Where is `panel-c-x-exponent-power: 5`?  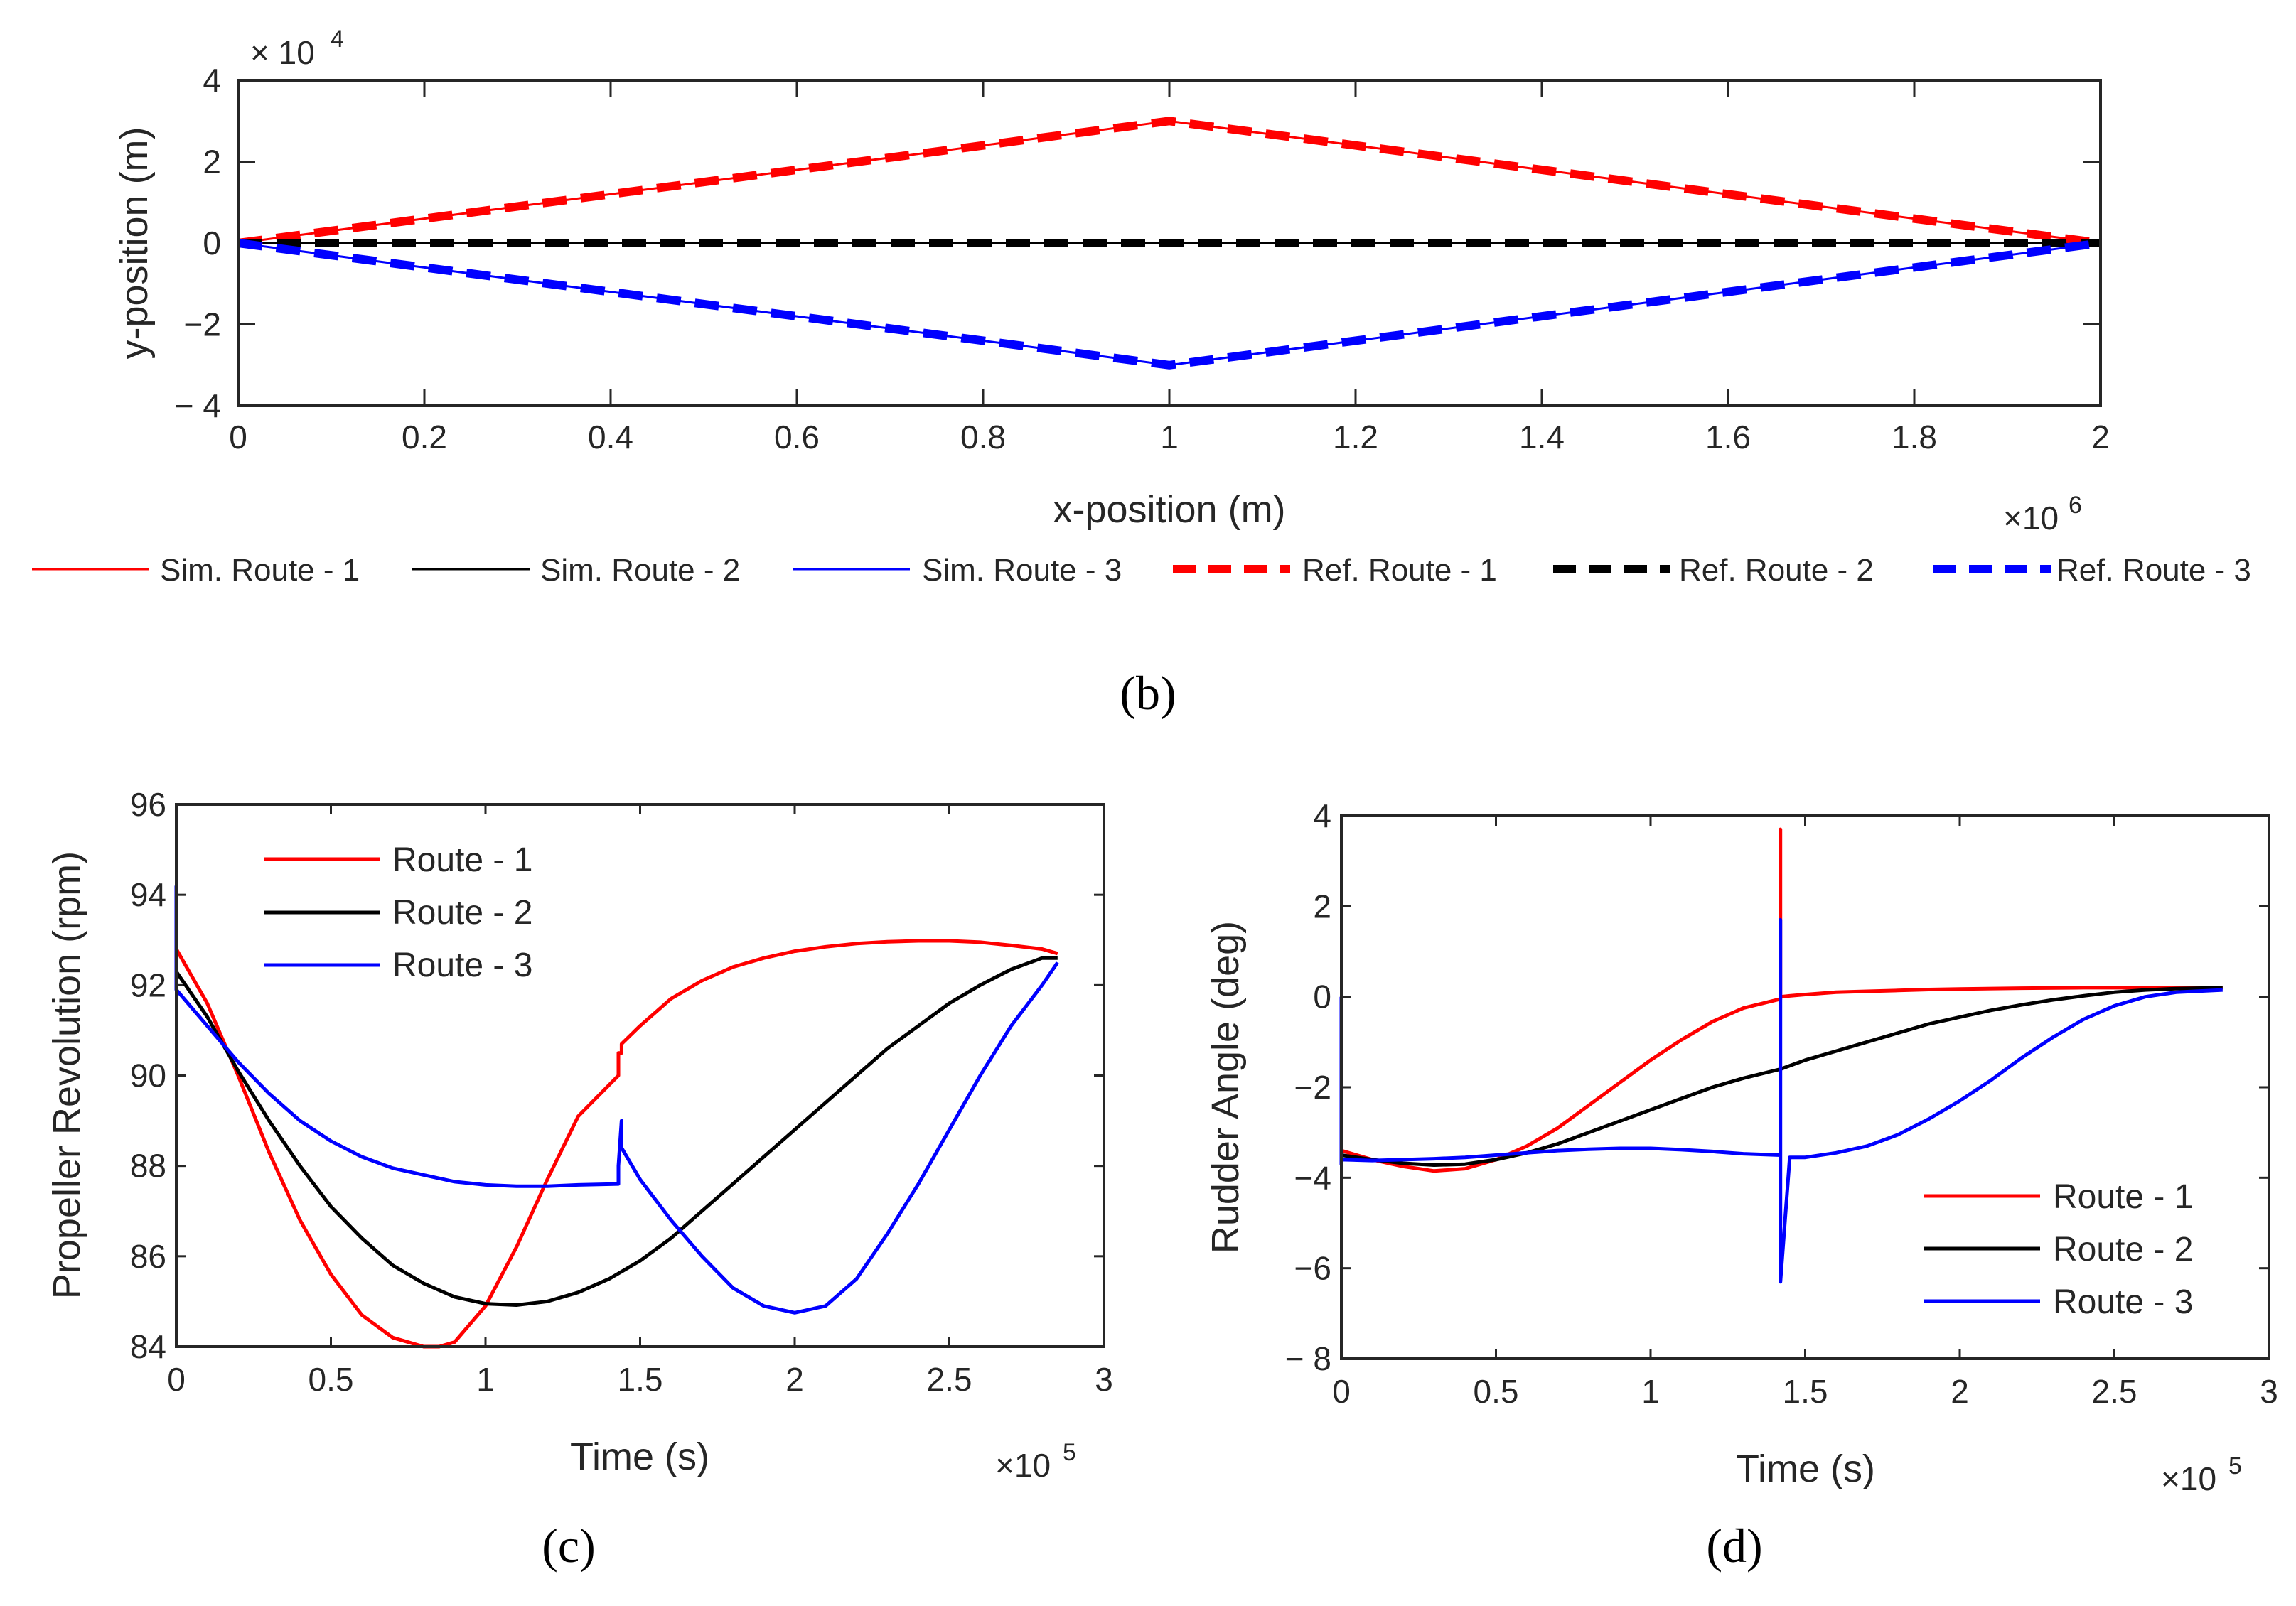 panel-c-x-exponent-power: 5 is located at coordinates (1069, 1452).